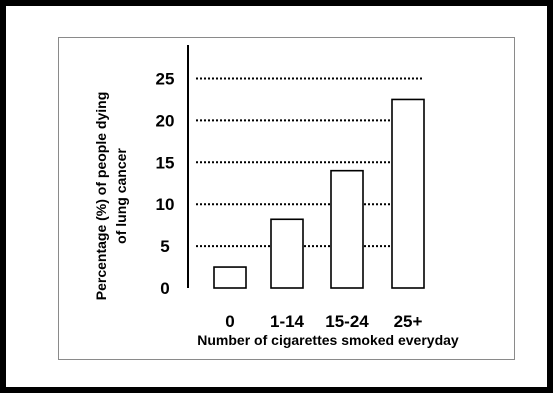 The height and width of the screenshot is (393, 553). Describe the element at coordinates (164, 246) in the screenshot. I see `y-tick-label-5: 5` at that location.